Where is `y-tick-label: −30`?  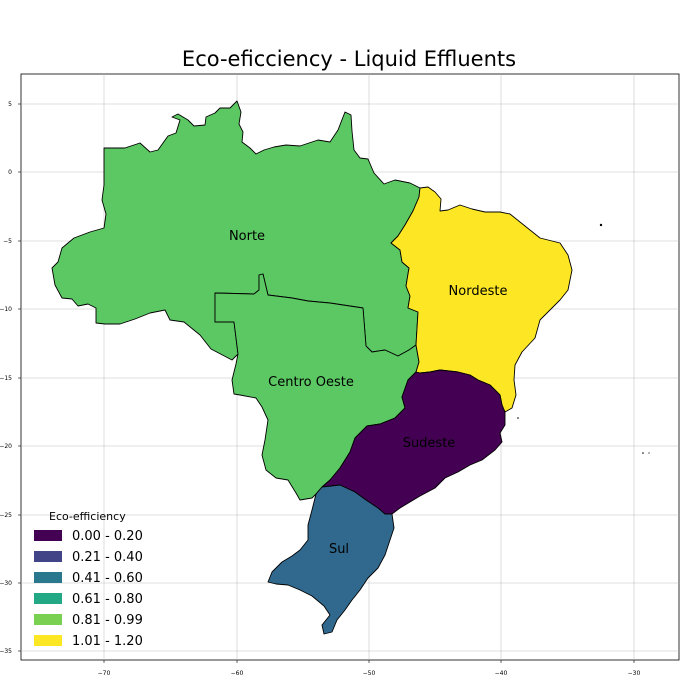
y-tick-label: −30 is located at coordinates (6, 583).